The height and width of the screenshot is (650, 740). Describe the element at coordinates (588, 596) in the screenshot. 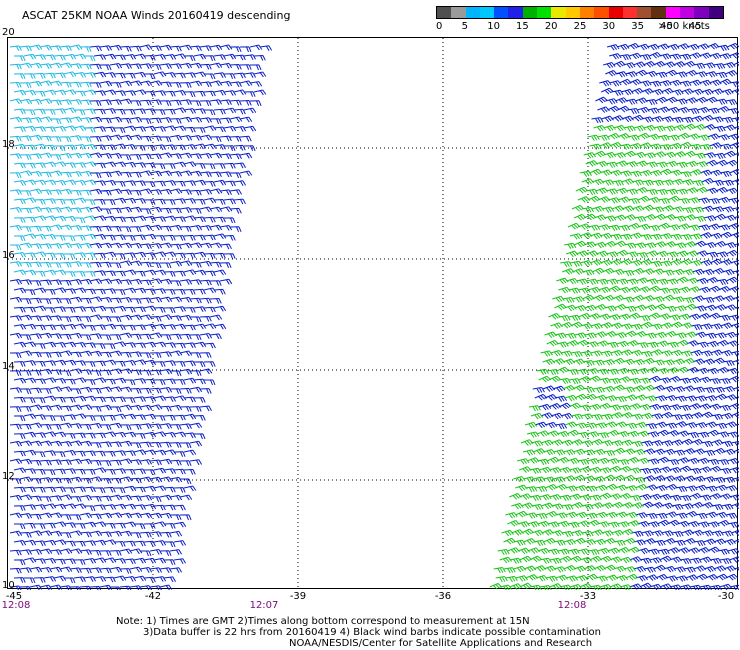

I see `lon-label-minus33: -33` at that location.